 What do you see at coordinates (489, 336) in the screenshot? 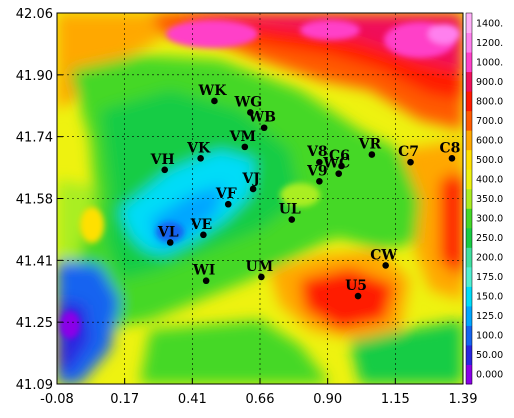
I see `colorbar-label: 100.0` at bounding box center [489, 336].